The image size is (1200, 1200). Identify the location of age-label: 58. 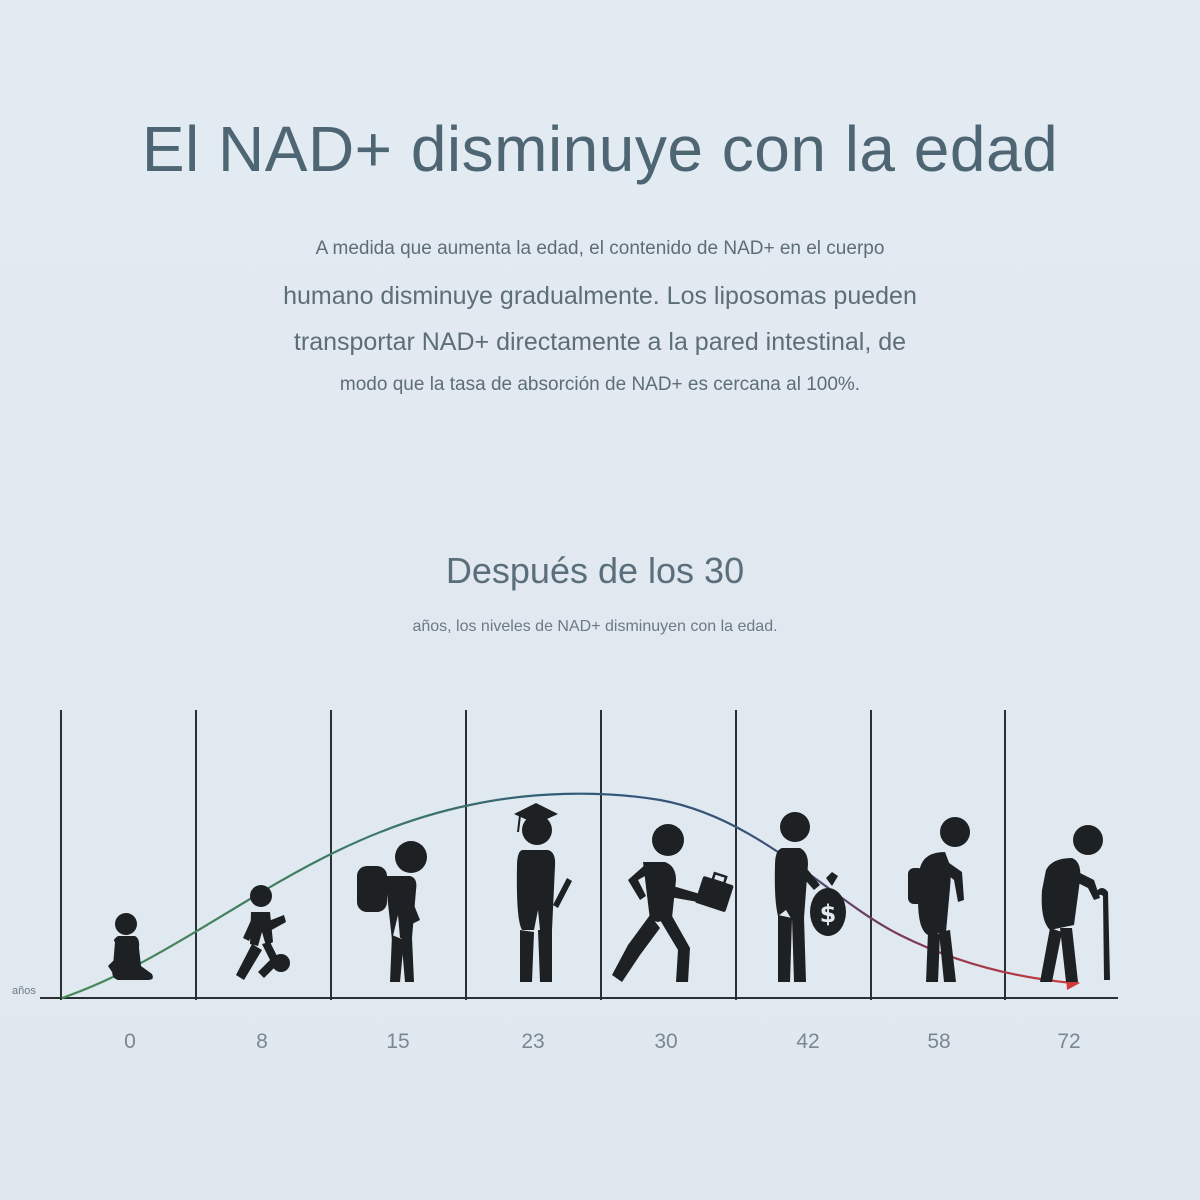
(939, 1041).